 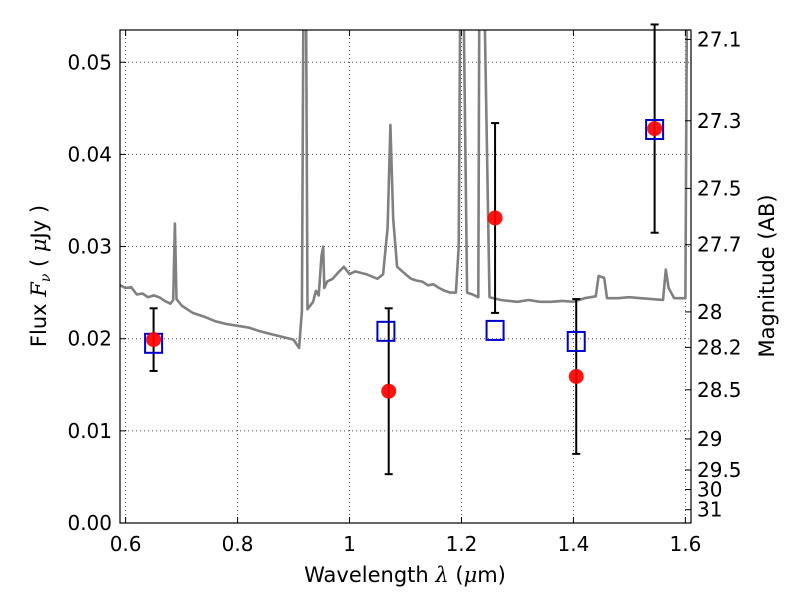 What do you see at coordinates (709, 439) in the screenshot?
I see `mag-tick-label: 29` at bounding box center [709, 439].